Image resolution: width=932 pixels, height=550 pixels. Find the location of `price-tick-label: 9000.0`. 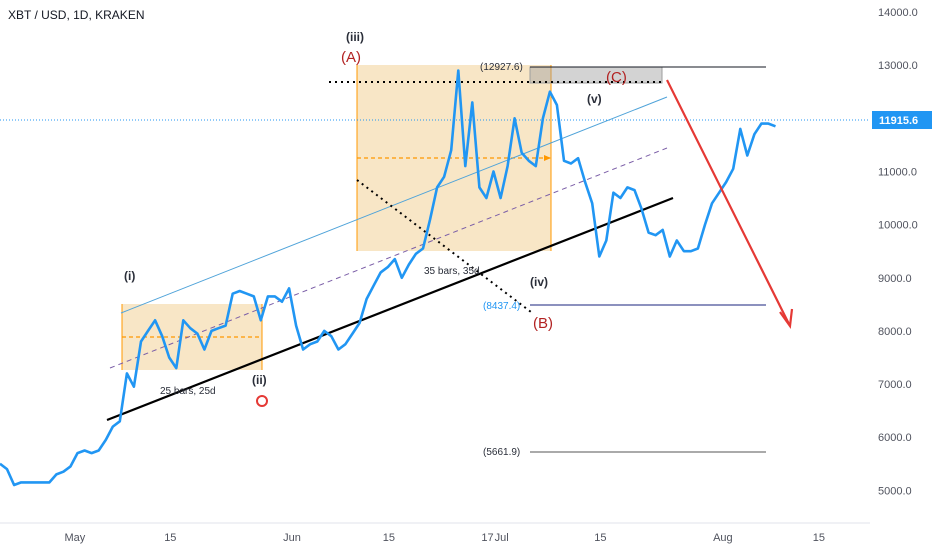

price-tick-label: 9000.0 is located at coordinates (895, 279).